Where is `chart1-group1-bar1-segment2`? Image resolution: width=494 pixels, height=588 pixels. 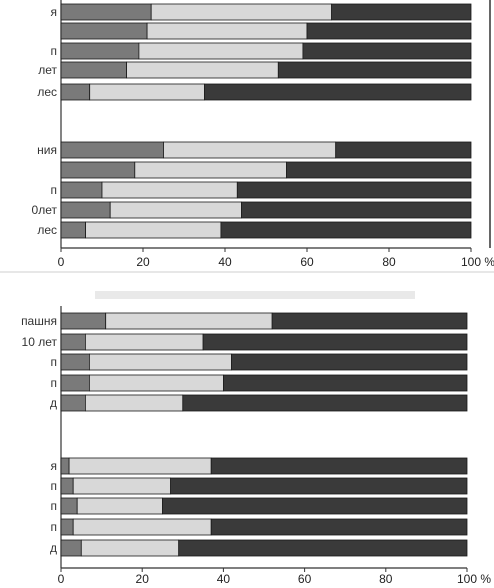
chart1-group1-bar1-segment2 is located at coordinates (241, 12).